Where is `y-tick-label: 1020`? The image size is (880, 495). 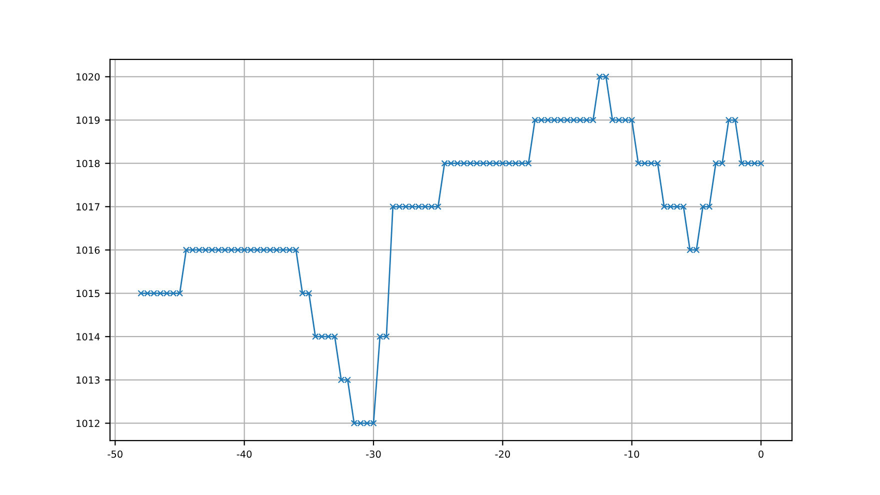
y-tick-label: 1020 is located at coordinates (88, 77).